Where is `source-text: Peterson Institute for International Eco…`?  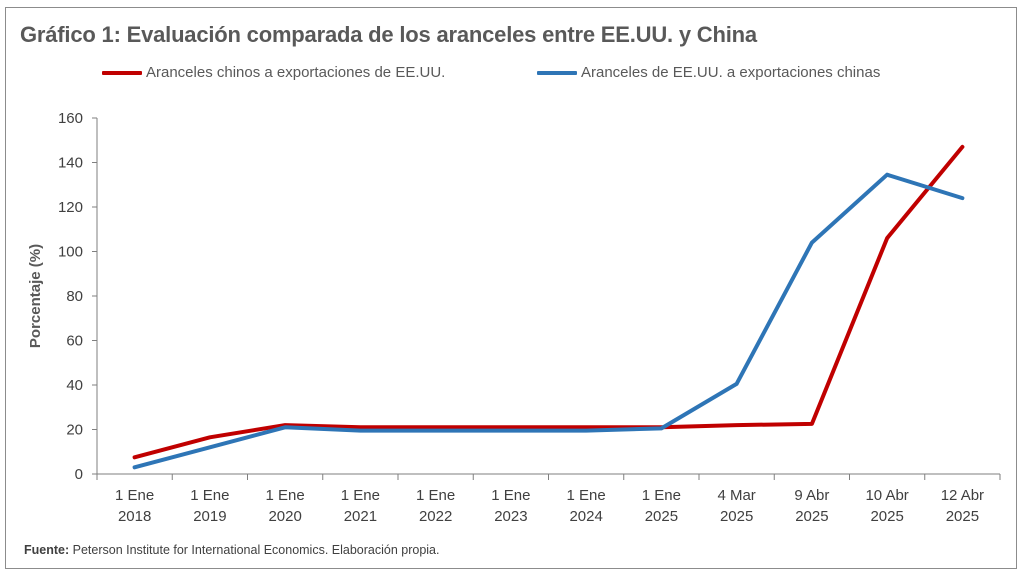 source-text: Peterson Institute for International Eco… is located at coordinates (254, 550).